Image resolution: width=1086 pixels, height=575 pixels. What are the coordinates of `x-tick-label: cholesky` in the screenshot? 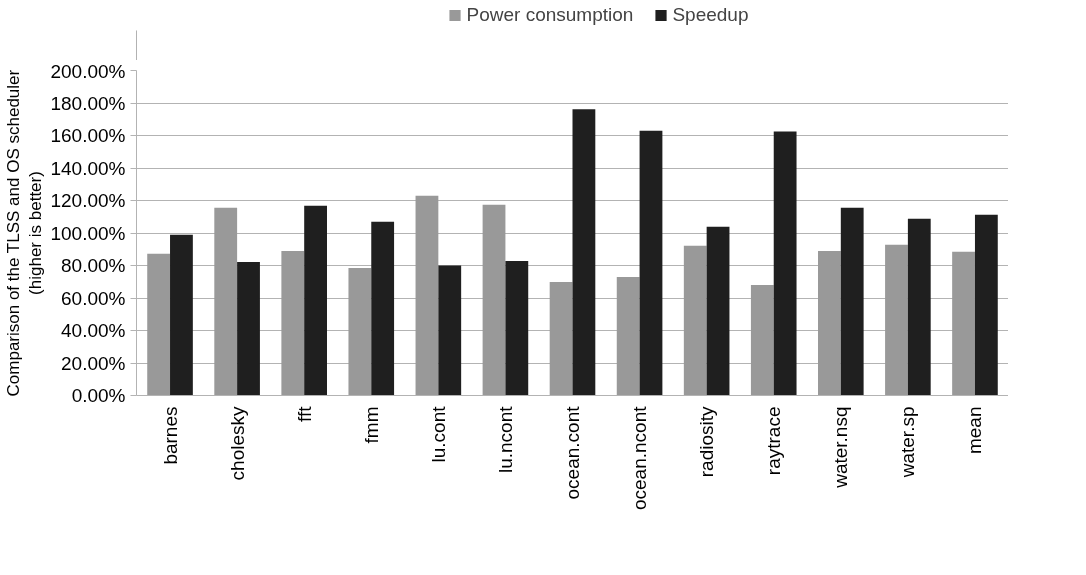 It's located at (237, 443).